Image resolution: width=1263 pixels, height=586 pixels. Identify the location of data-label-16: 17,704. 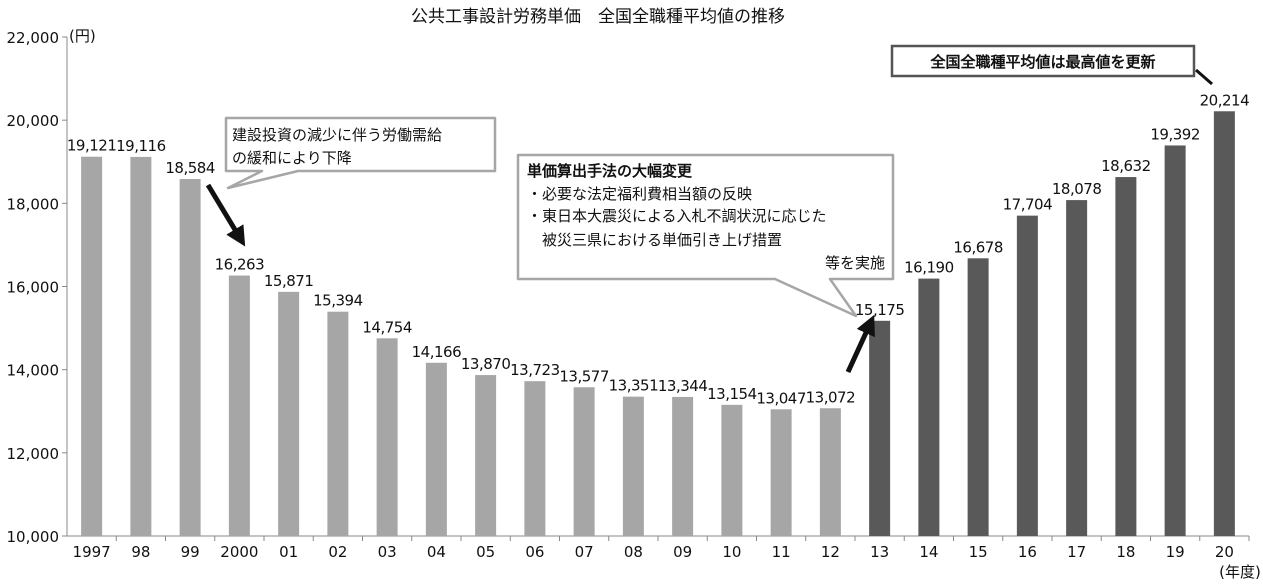
(1028, 205).